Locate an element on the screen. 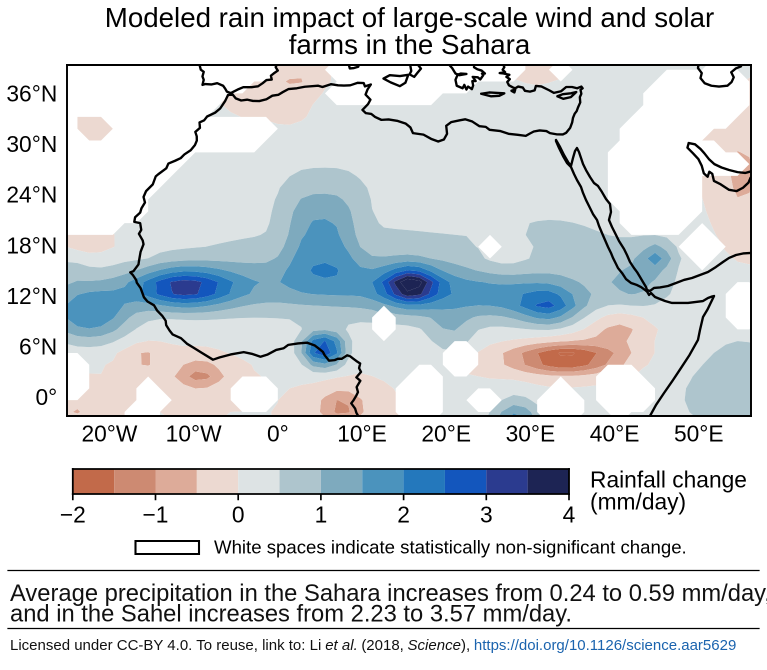 The image size is (767, 670). svg-text: 50°E is located at coordinates (699, 434).